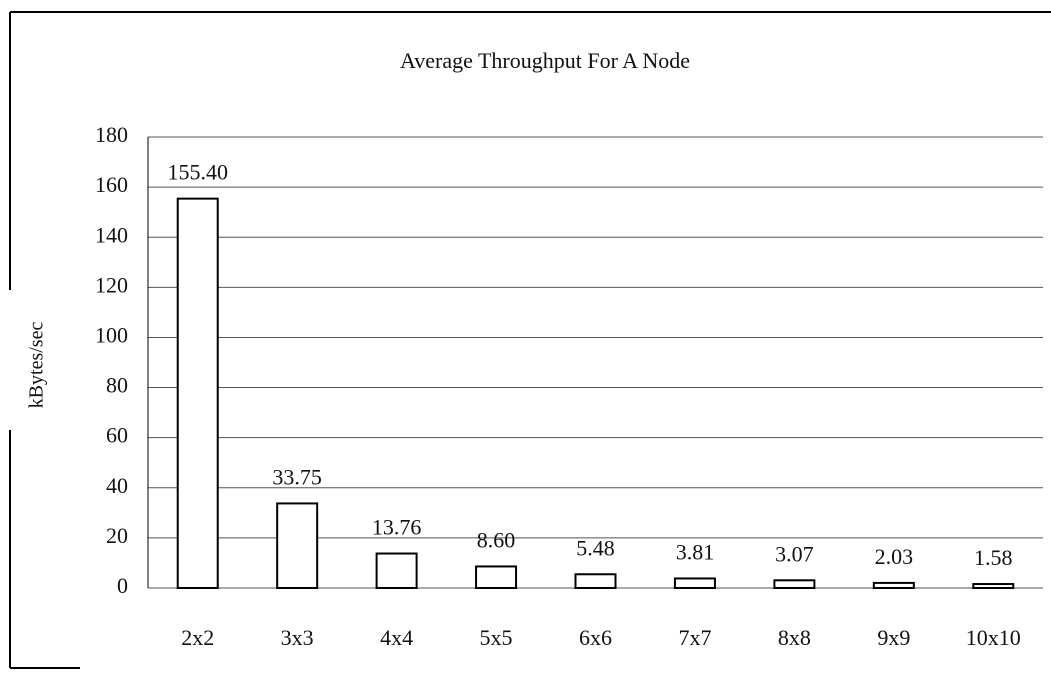 The image size is (1051, 673). Describe the element at coordinates (111, 184) in the screenshot. I see `y-tick-label: 160` at that location.